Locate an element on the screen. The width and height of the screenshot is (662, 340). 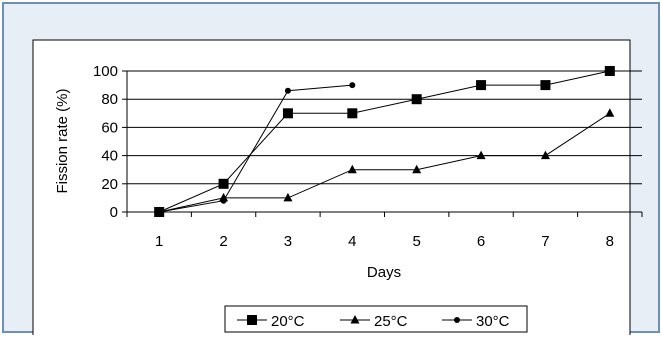
x-tick-label: 8 is located at coordinates (610, 241).